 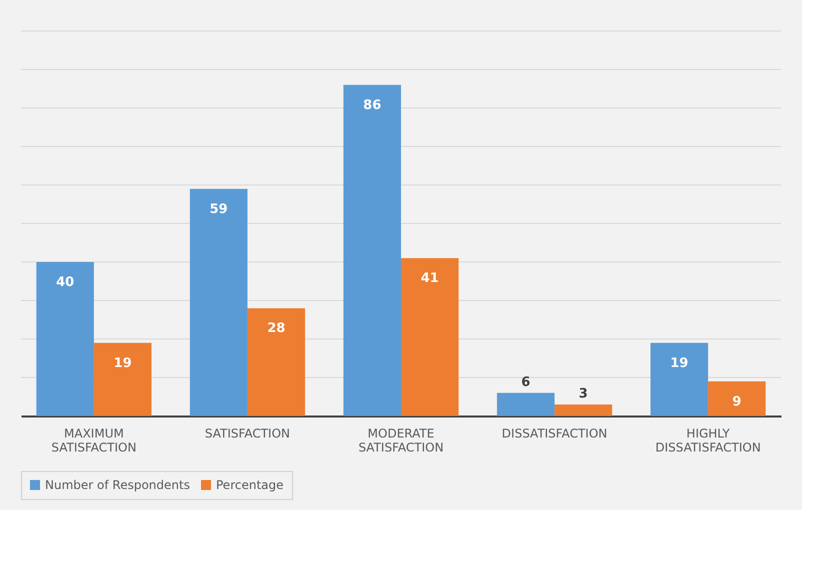 What do you see at coordinates (250, 485) in the screenshot?
I see `legend-label: Percentage` at bounding box center [250, 485].